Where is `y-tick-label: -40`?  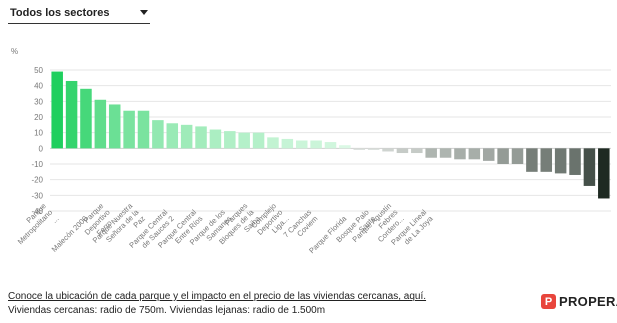 y-tick-label: -40 is located at coordinates (37, 211).